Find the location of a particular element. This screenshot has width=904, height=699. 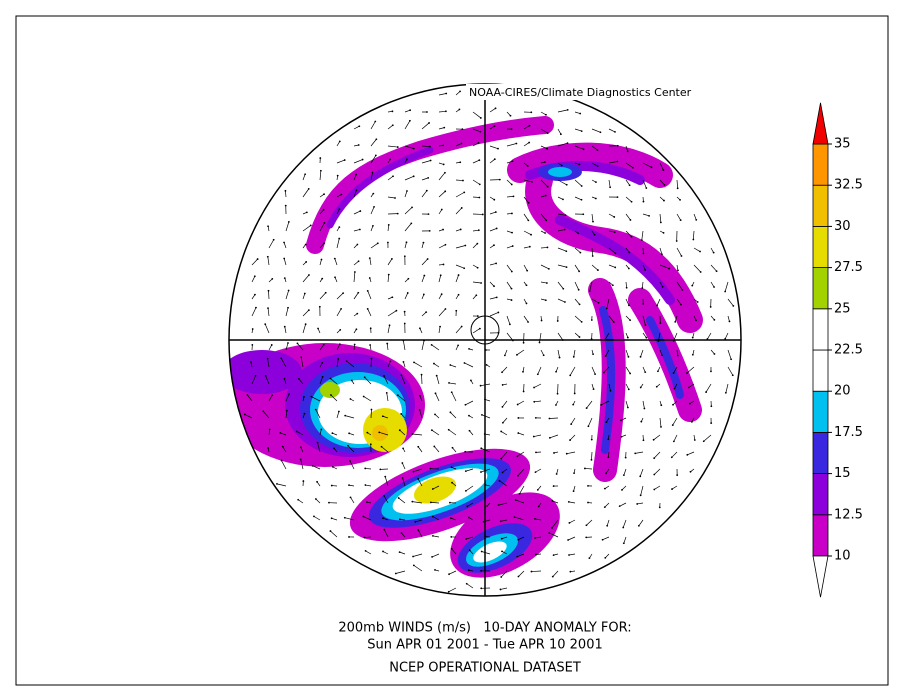

shading is located at coordinates (490, 552).